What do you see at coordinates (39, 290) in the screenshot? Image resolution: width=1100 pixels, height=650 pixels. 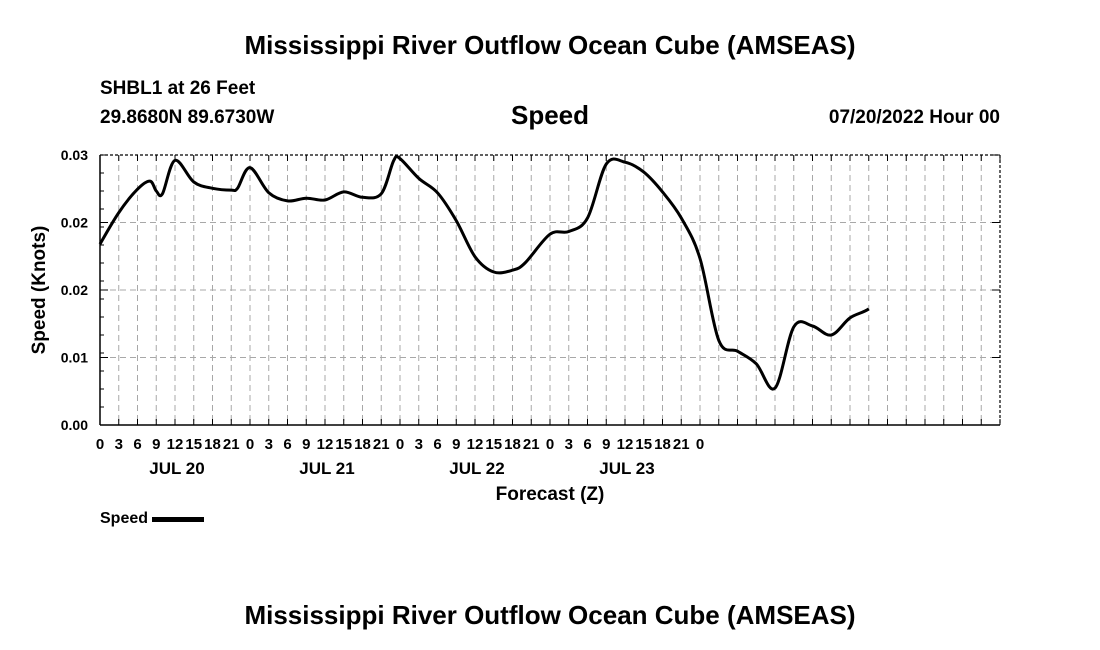 I see `y-axis-title: Speed (Knots)` at bounding box center [39, 290].